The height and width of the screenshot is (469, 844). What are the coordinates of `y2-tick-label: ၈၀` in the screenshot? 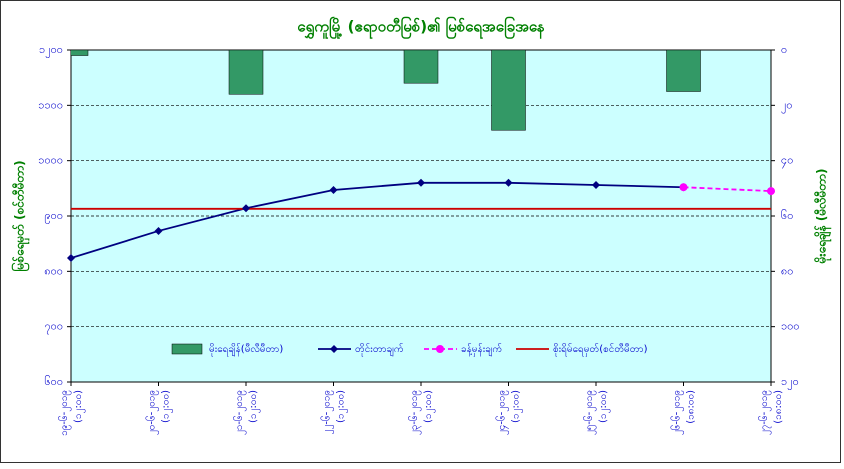 It's located at (787, 270).